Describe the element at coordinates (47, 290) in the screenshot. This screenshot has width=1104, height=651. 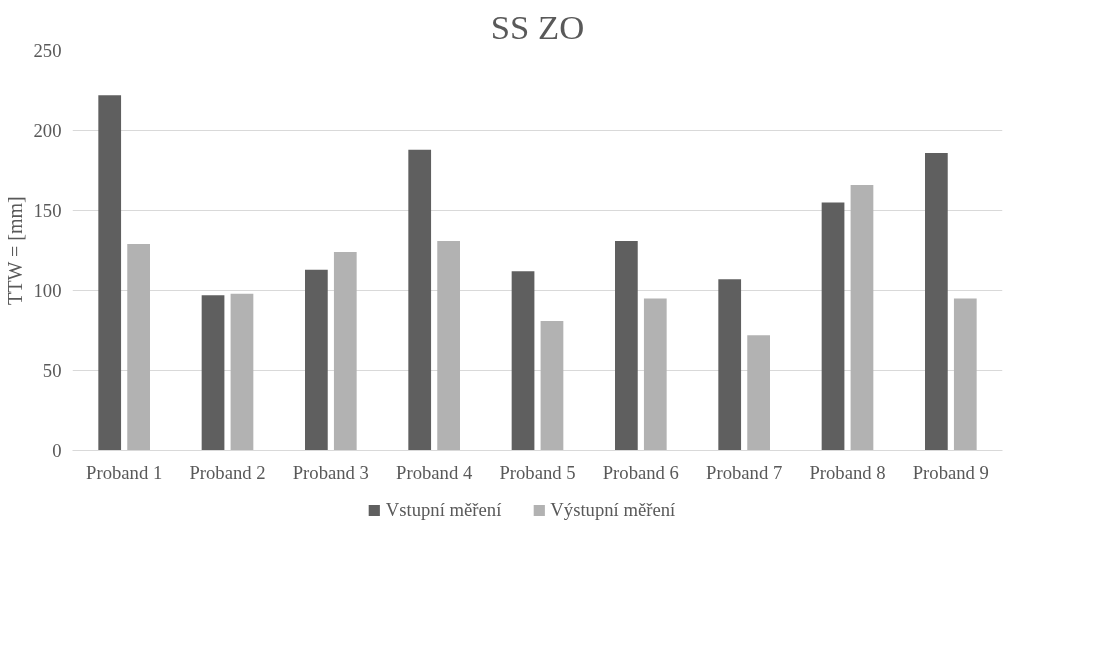
I see `y-tick-label: 100` at that location.